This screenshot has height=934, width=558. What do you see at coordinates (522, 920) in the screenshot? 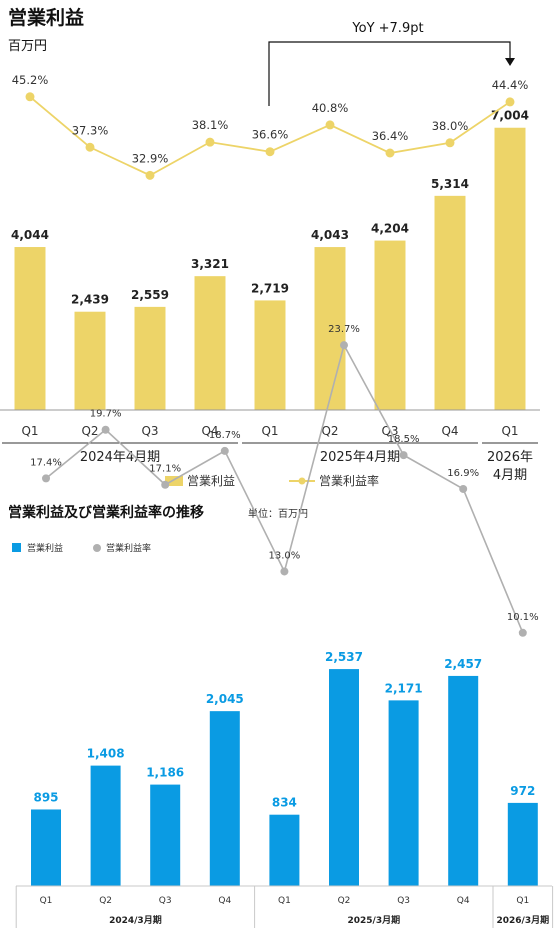
I see `group-label: 2026/3月期` at bounding box center [522, 920].